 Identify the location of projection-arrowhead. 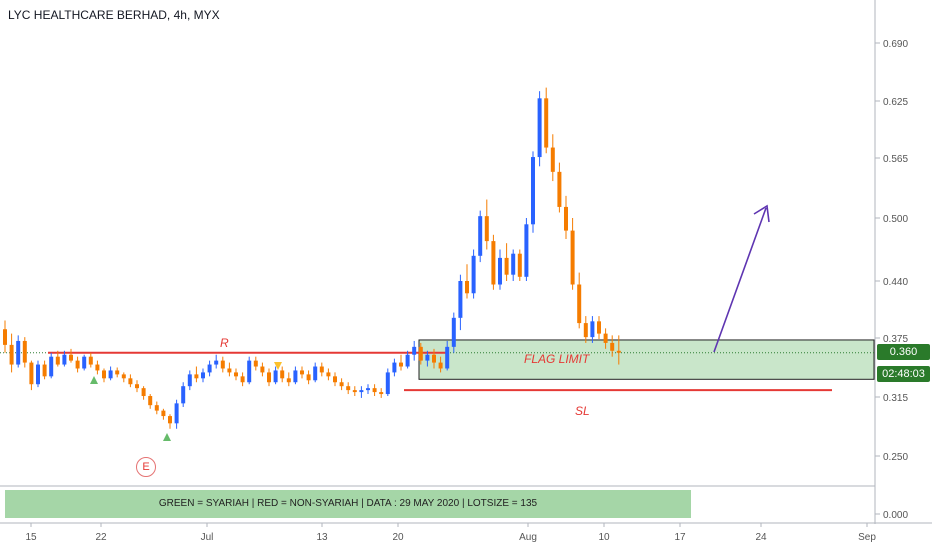
(761, 213).